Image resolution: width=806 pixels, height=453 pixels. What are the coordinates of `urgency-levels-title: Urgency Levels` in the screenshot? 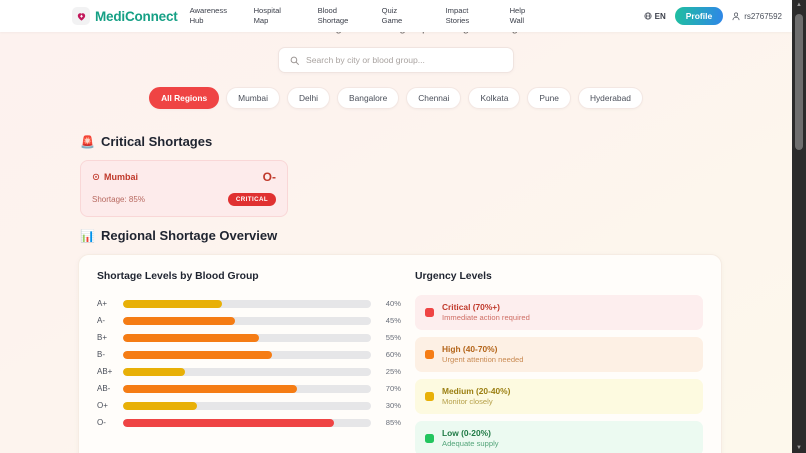 It's located at (453, 276).